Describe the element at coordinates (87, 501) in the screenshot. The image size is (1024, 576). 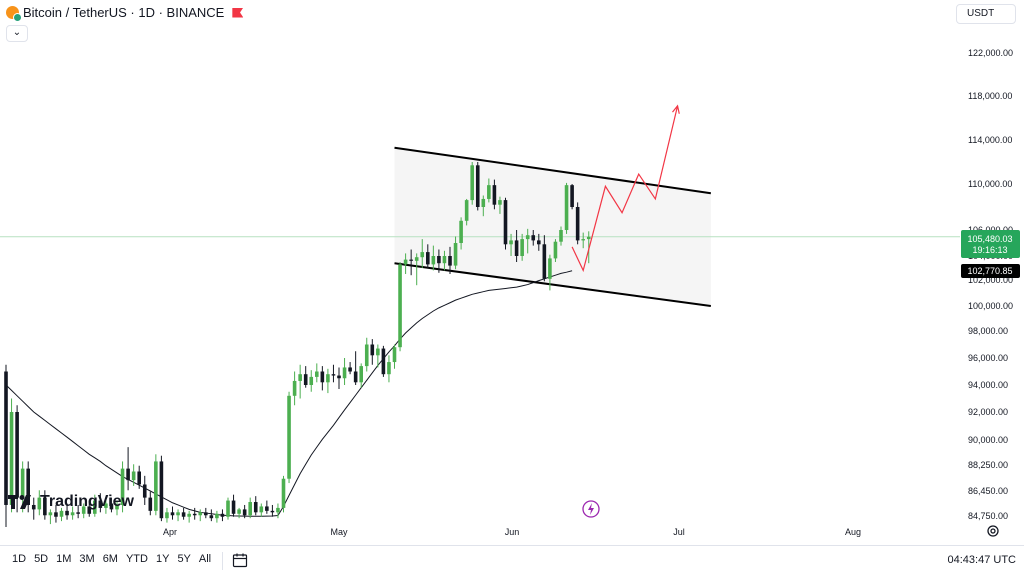
I see `tradingview-logo-text: TradingView` at that location.